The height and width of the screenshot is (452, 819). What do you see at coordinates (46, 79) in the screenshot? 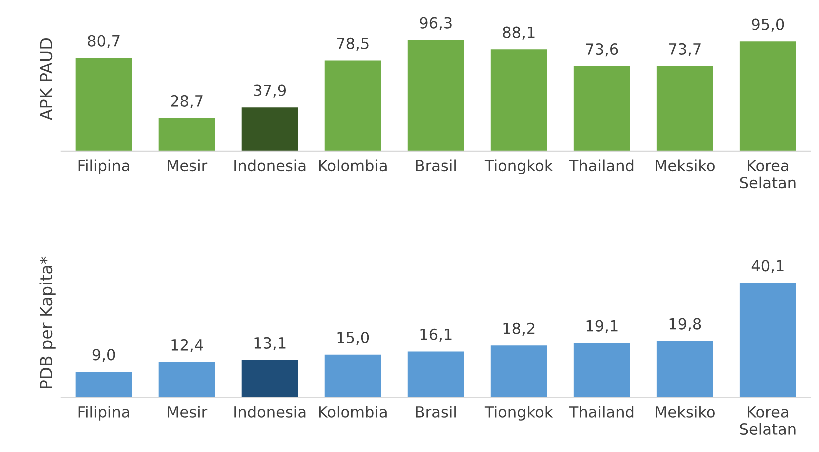
I see `y-axis-title: APK PAUD` at bounding box center [46, 79].